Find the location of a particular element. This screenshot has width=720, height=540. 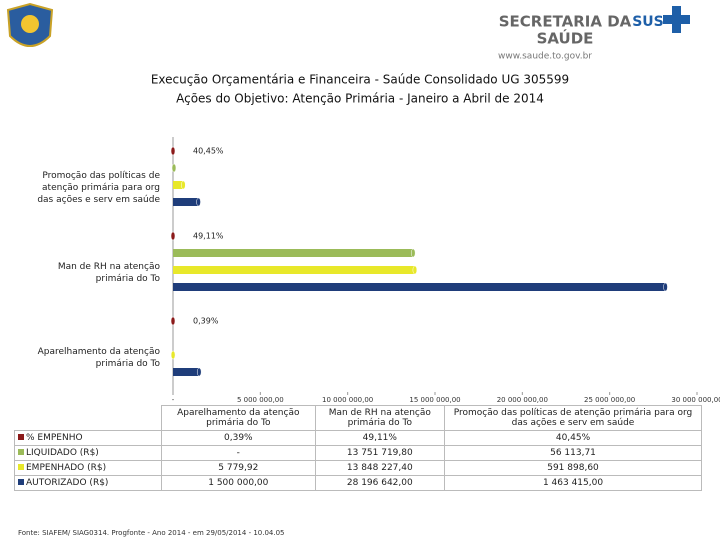

table-cell: 13 848 227,40 is located at coordinates (380, 468).